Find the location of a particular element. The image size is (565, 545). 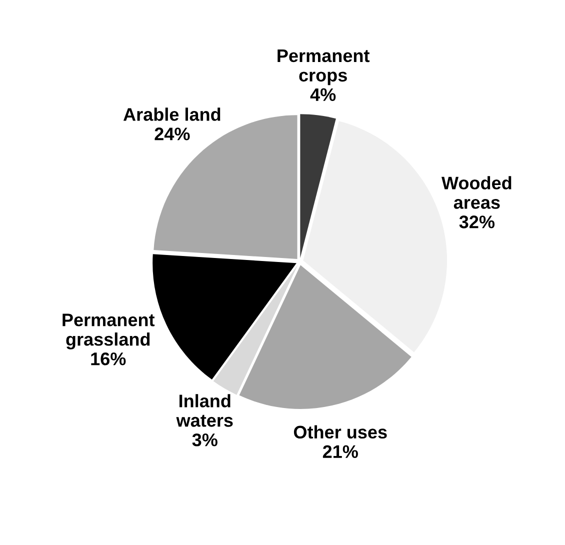

data-label: 32% is located at coordinates (477, 222).